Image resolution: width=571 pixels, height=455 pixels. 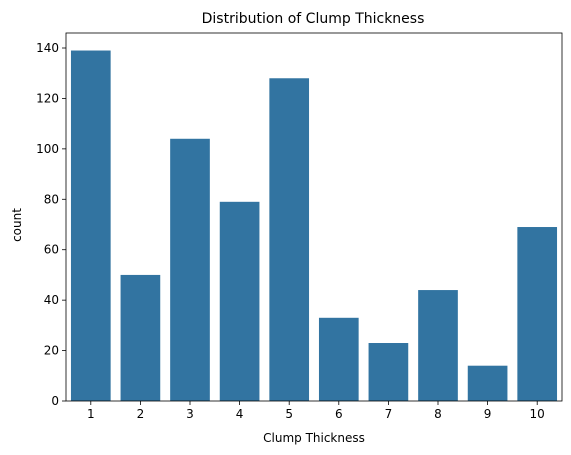 What do you see at coordinates (537, 414) in the screenshot?
I see `x-tick-label: 10` at bounding box center [537, 414].